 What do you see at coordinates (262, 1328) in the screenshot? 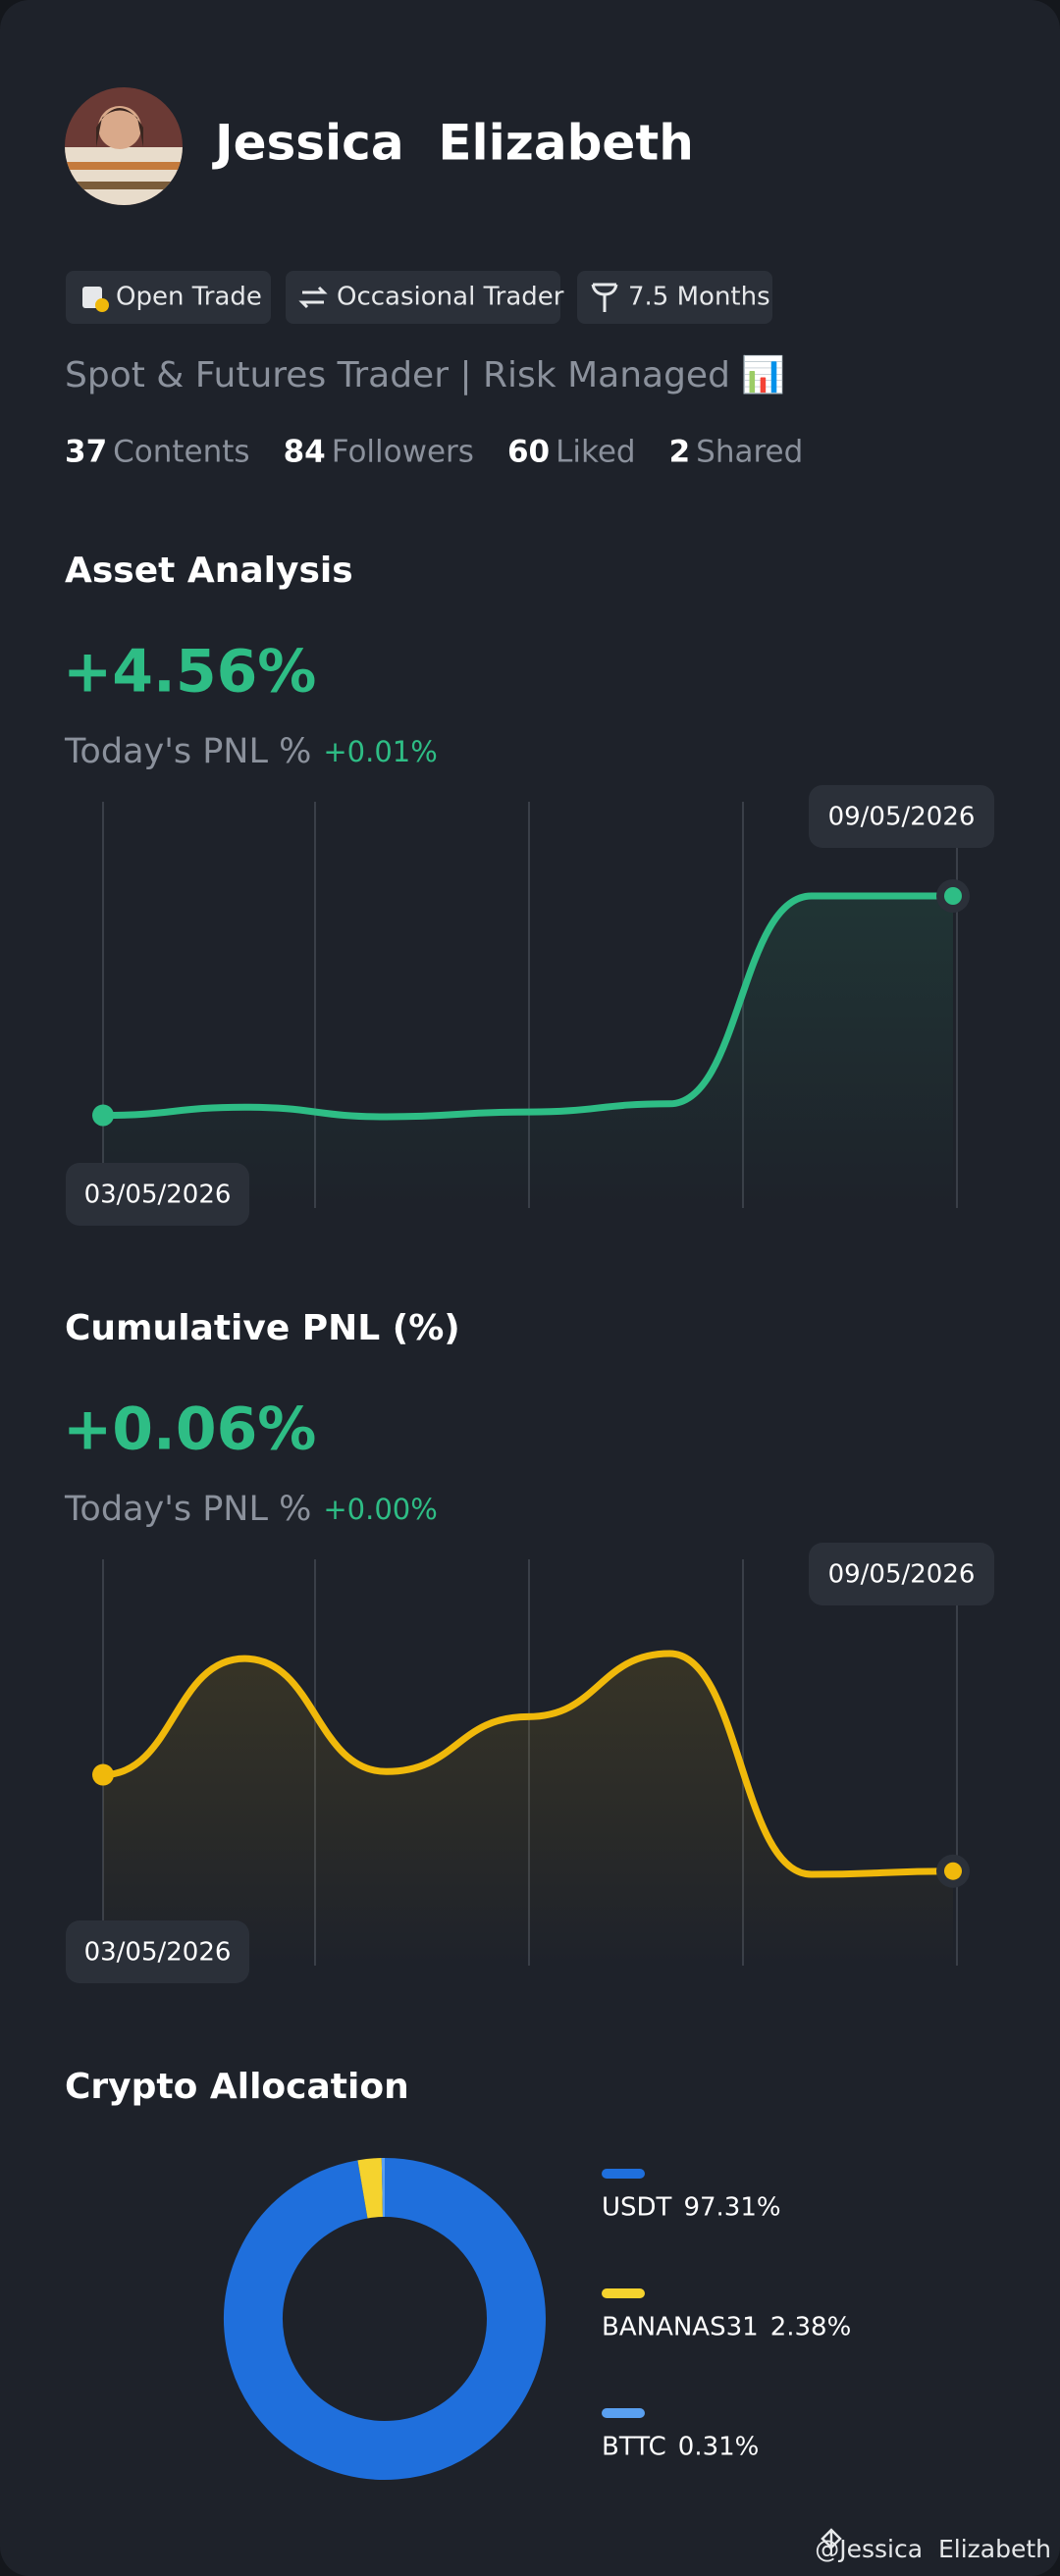
I see `section-title: Cumulative PNL (%)` at bounding box center [262, 1328].